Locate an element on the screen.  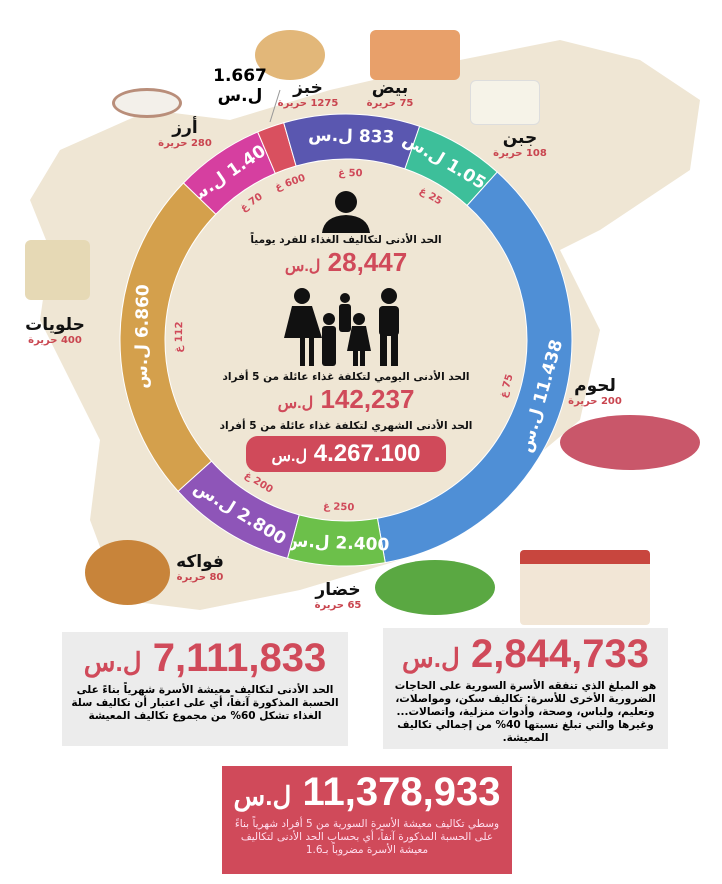
item-name: فواكه is located at coordinates (200, 562).